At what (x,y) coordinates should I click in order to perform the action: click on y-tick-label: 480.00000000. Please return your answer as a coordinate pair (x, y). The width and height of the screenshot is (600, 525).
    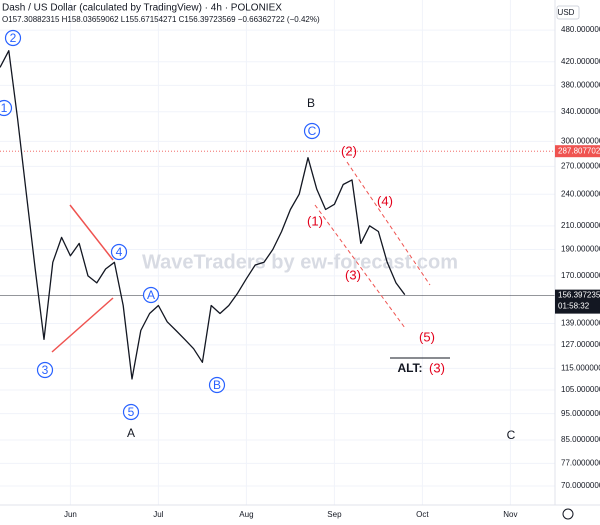
    Looking at the image, I should click on (580, 29).